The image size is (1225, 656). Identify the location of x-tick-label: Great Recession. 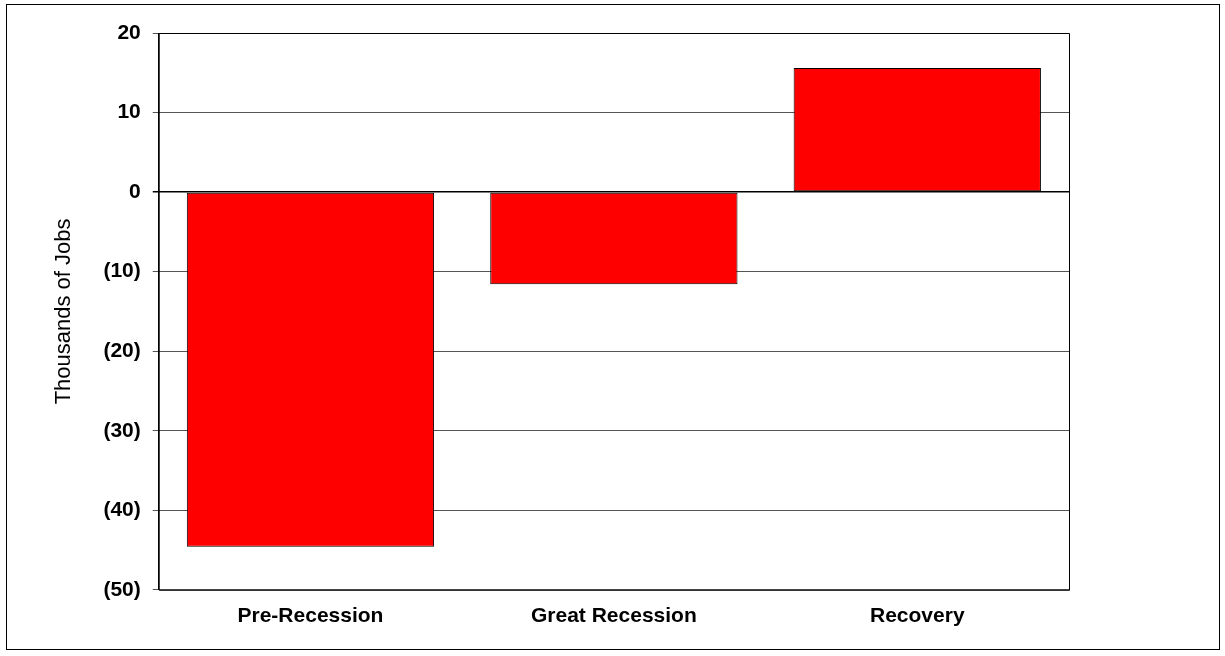
(614, 615).